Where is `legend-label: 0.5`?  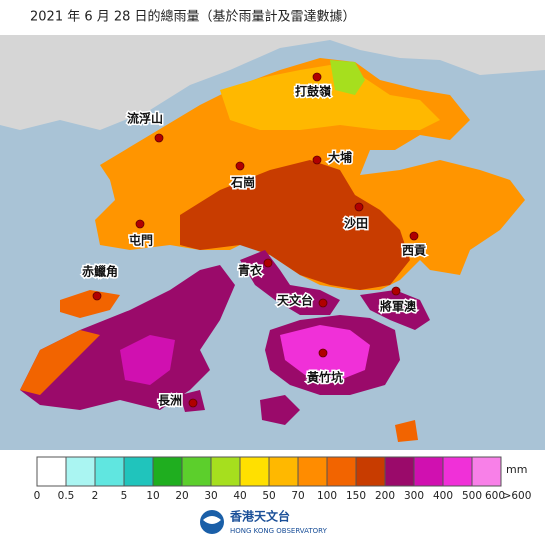
legend-label: 0.5 is located at coordinates (66, 496).